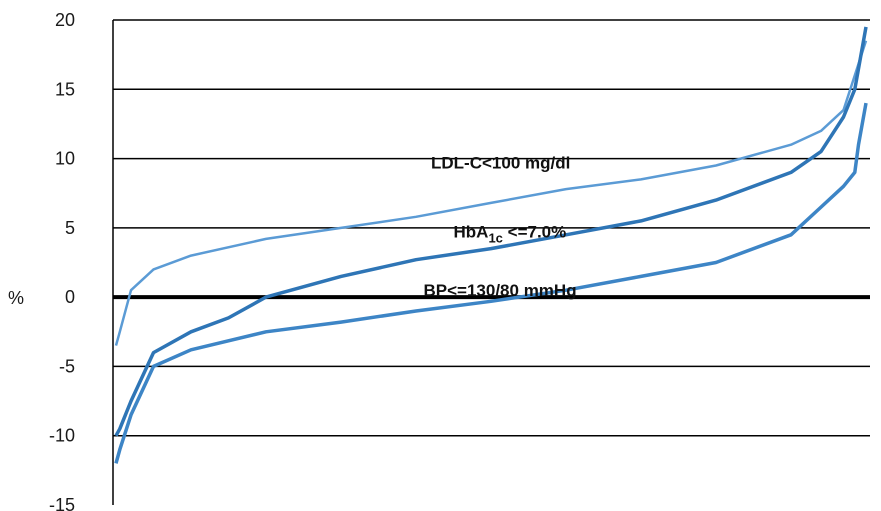  I want to click on y-tick-label: 15, so click(65, 89).